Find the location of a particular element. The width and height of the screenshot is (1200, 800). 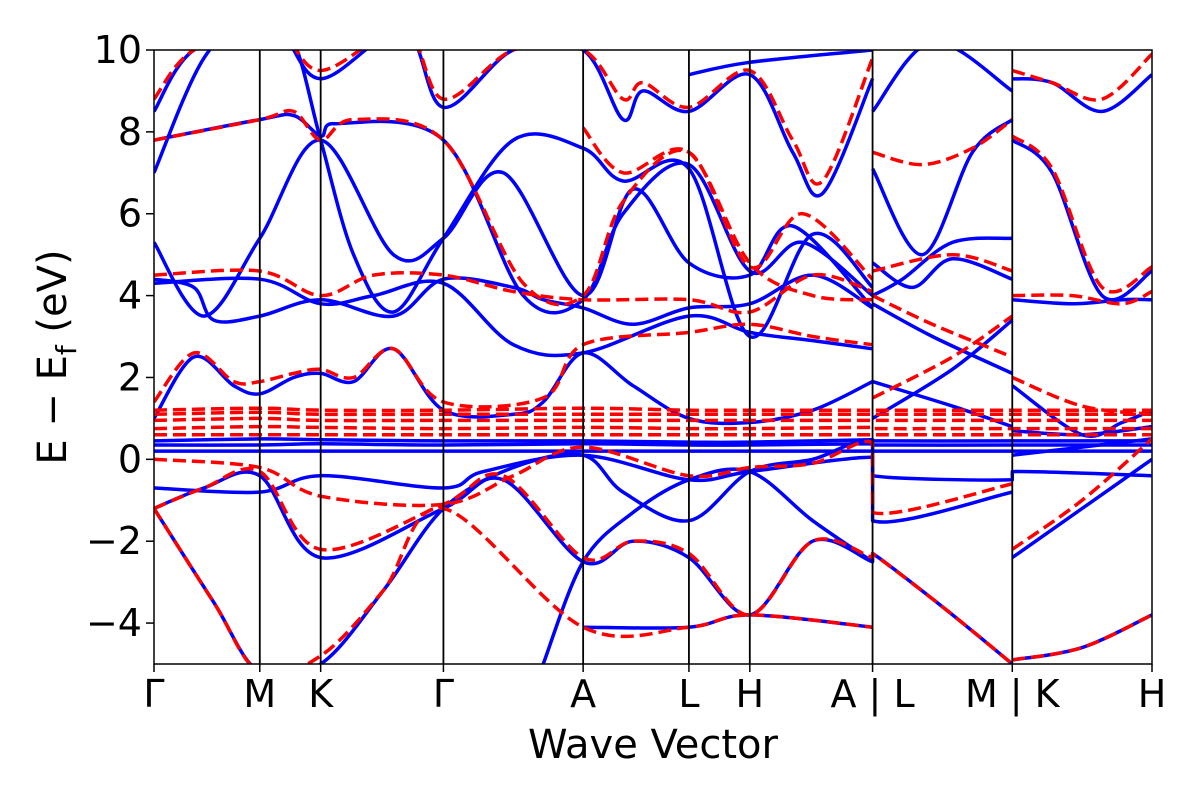

y-axis-title: E − Ef (eV) is located at coordinates (56, 356).